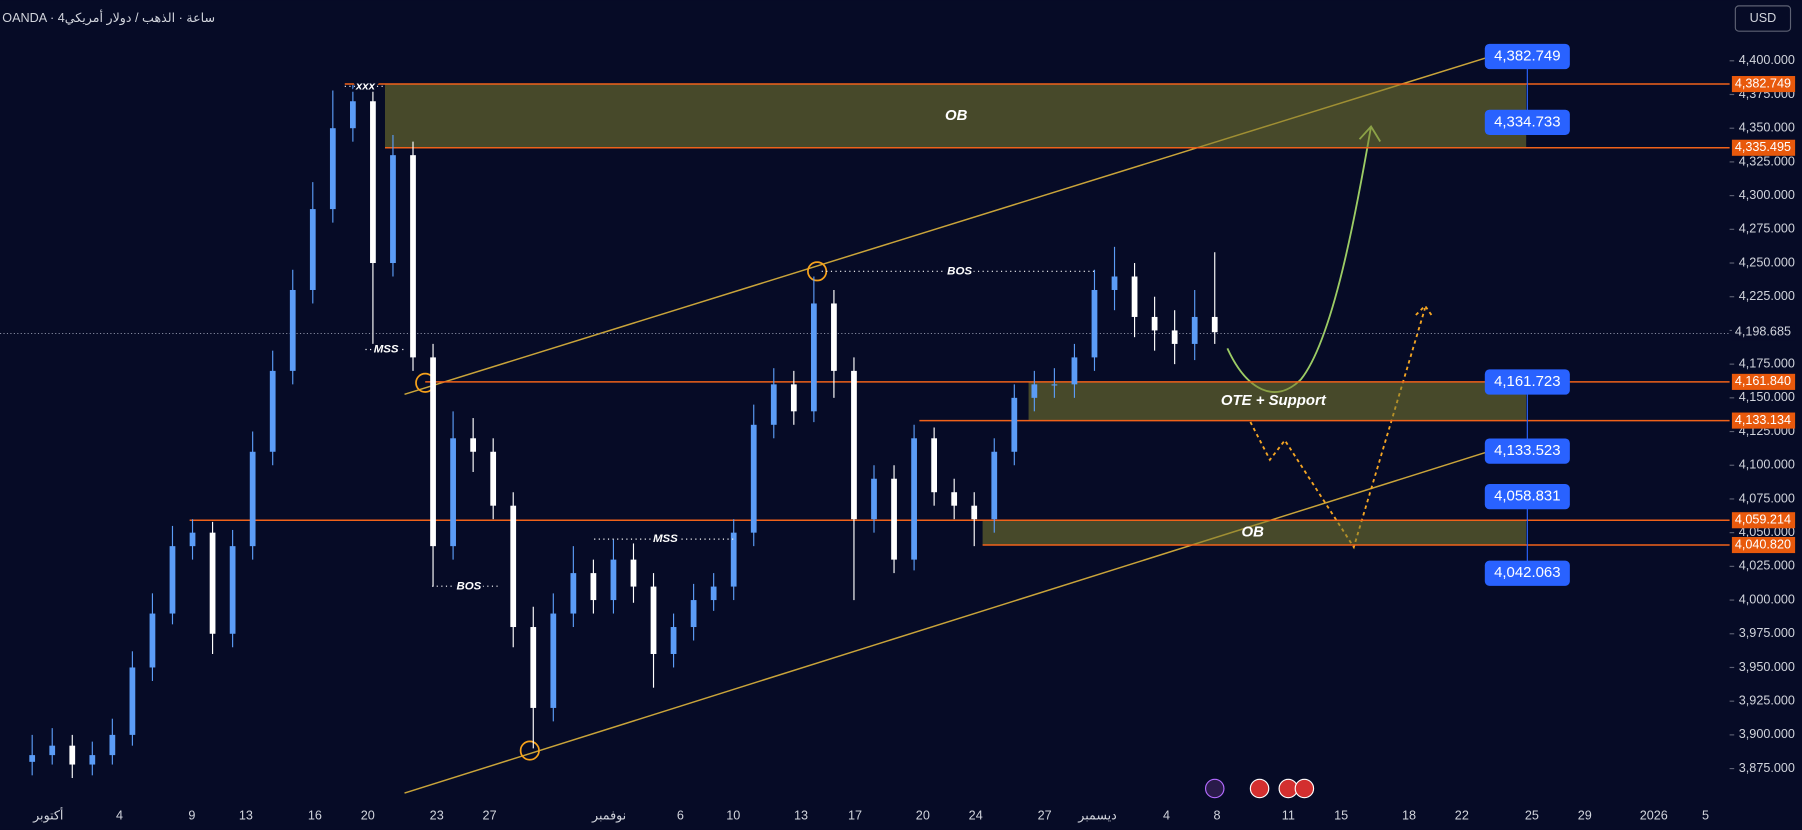  Describe the element at coordinates (976, 815) in the screenshot. I see `x-tick-label: 24` at that location.